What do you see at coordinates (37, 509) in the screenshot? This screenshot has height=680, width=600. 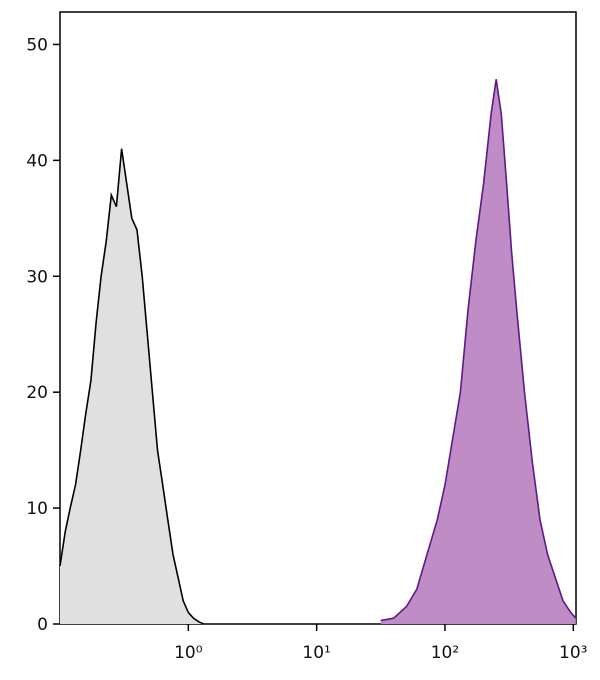 I see `y-tick-label: 10` at bounding box center [37, 509].